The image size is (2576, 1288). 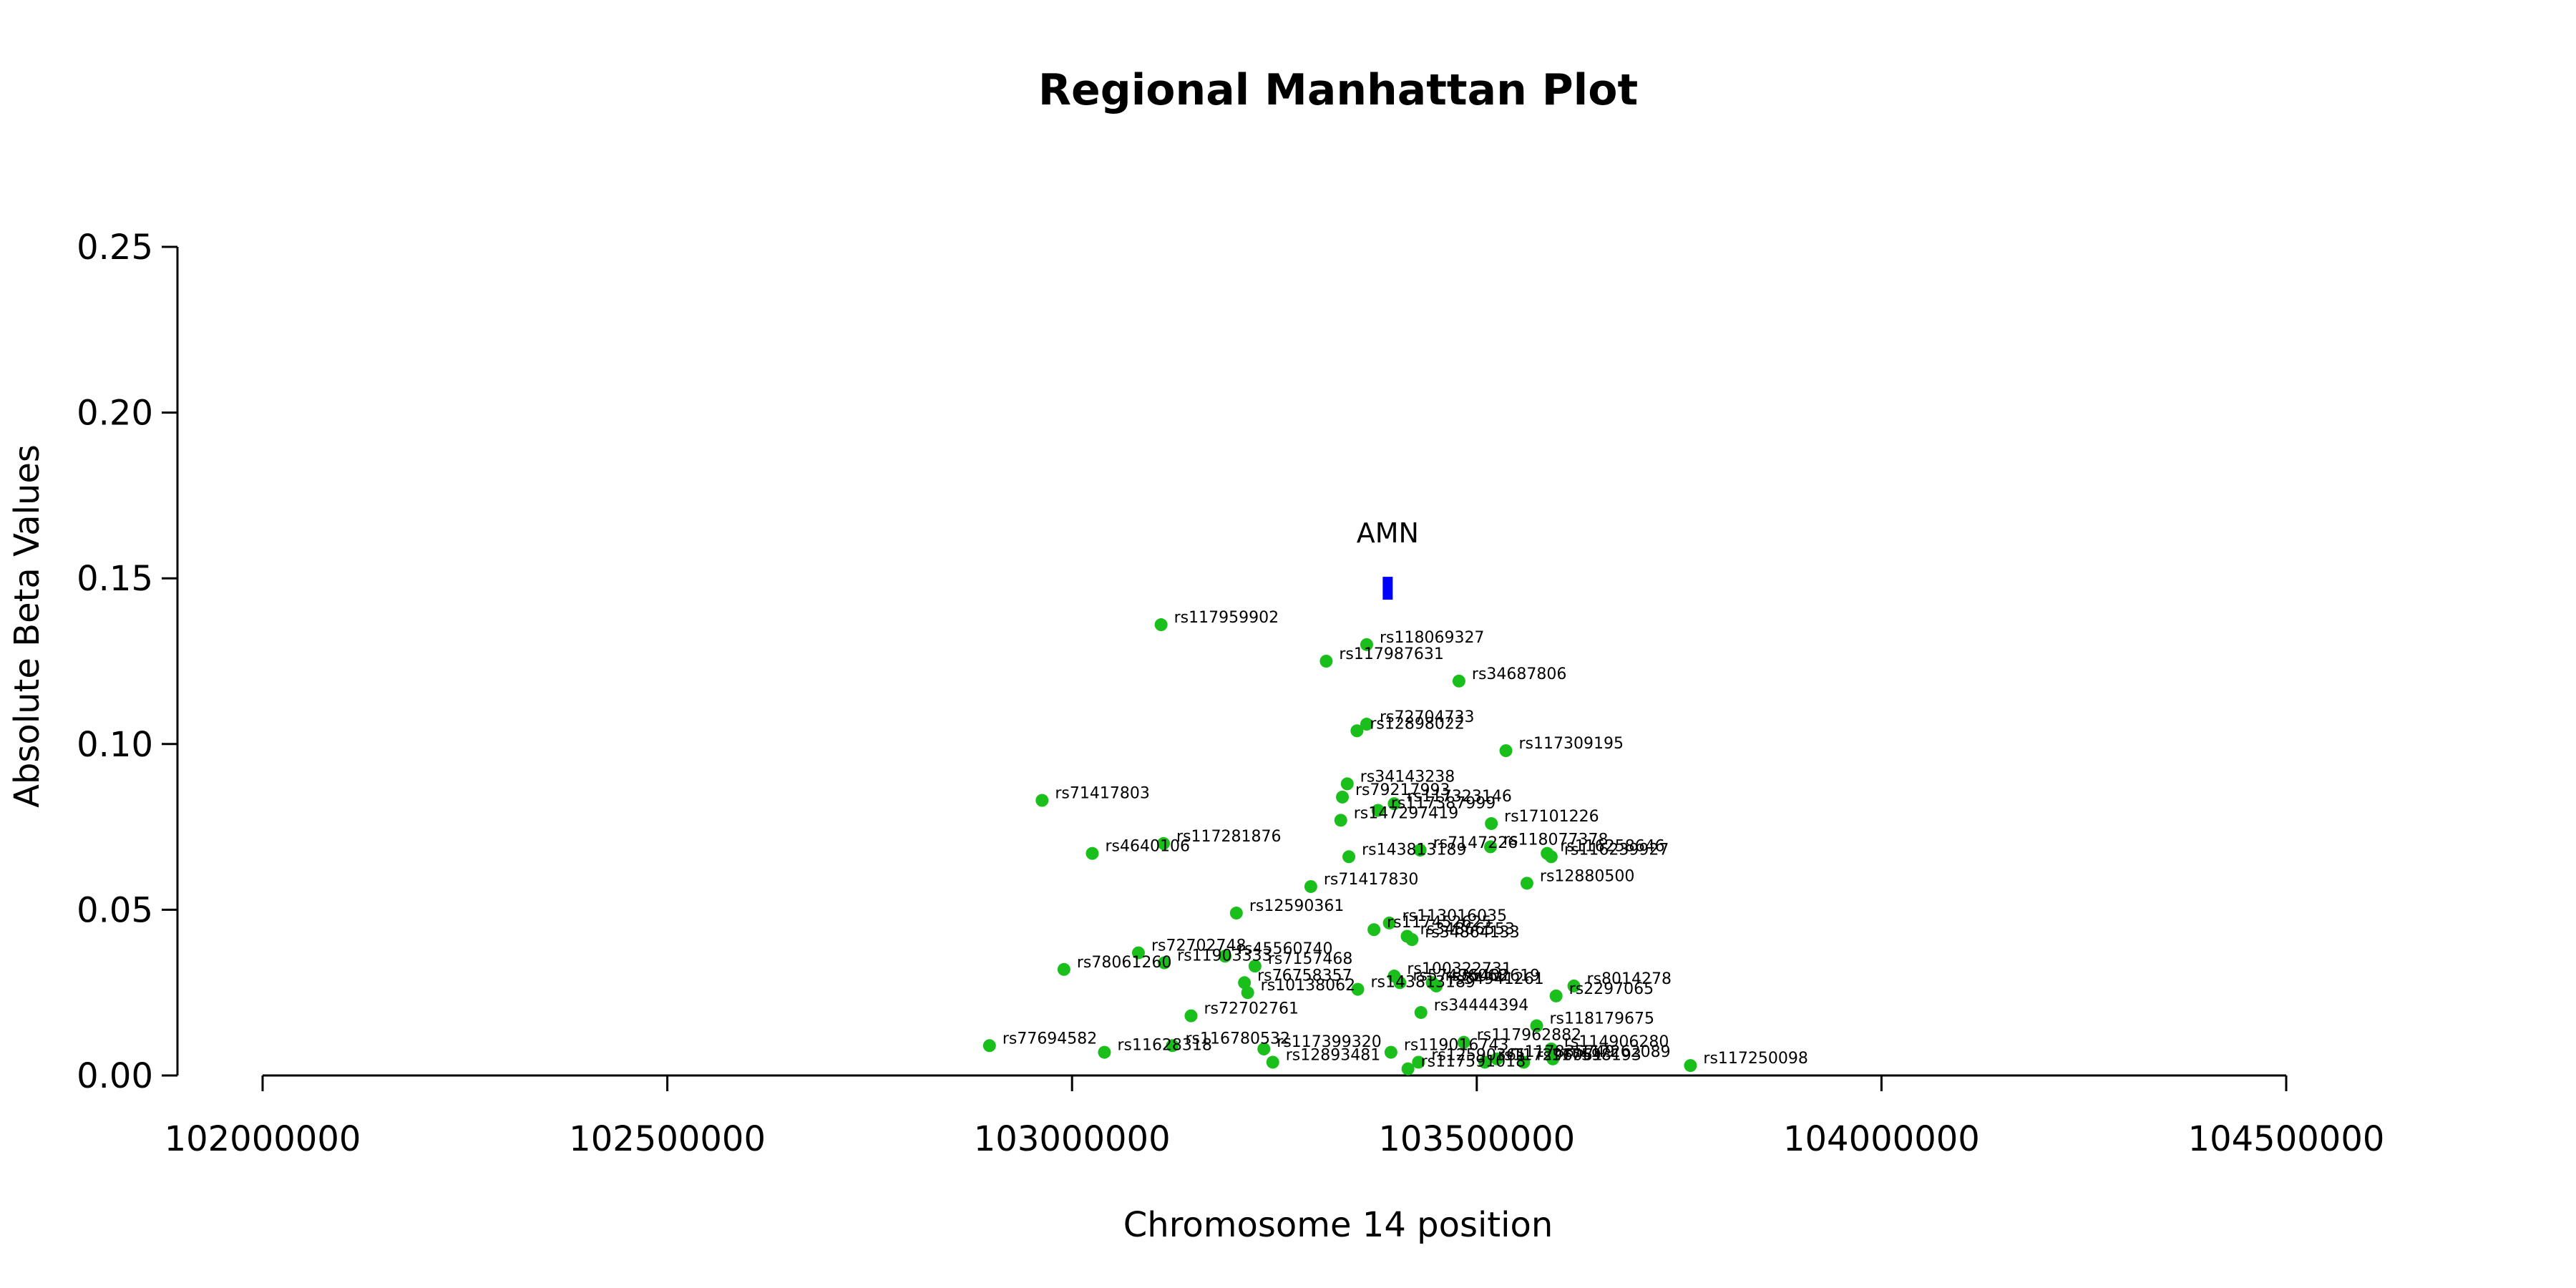 I want to click on snp-label: rs117598193, so click(x=1588, y=1055).